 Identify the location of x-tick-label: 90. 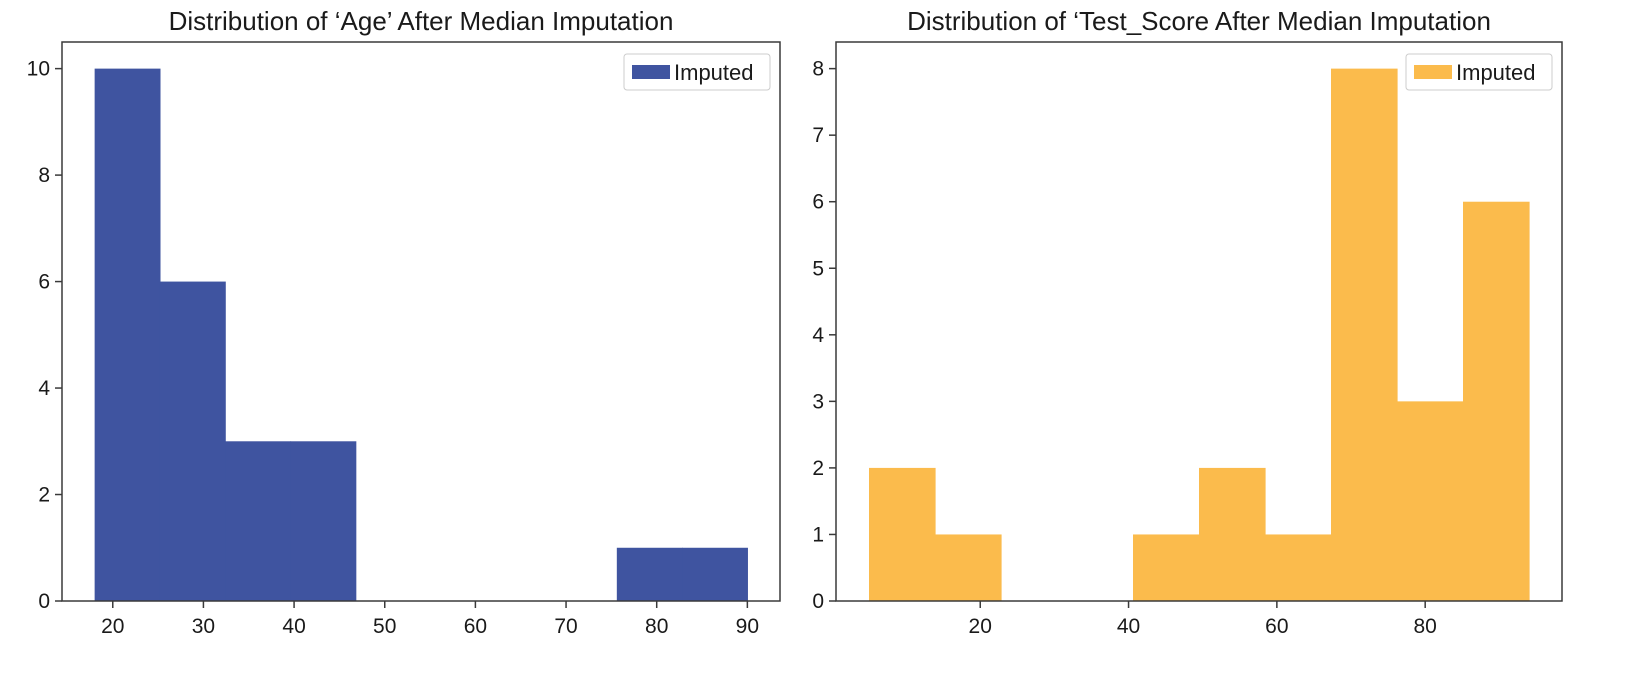
(747, 626).